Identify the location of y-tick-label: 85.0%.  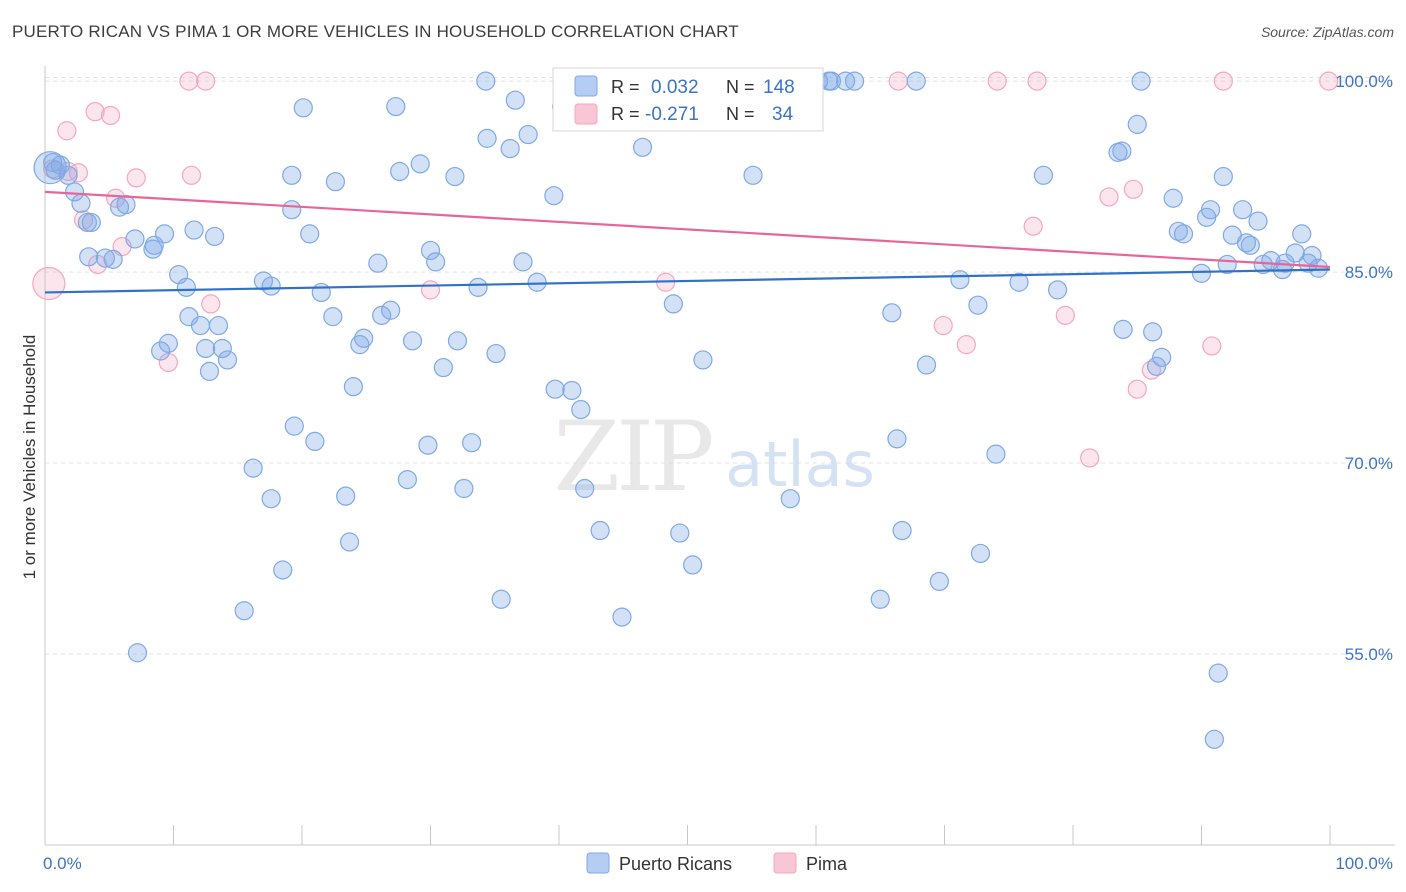
(1369, 272).